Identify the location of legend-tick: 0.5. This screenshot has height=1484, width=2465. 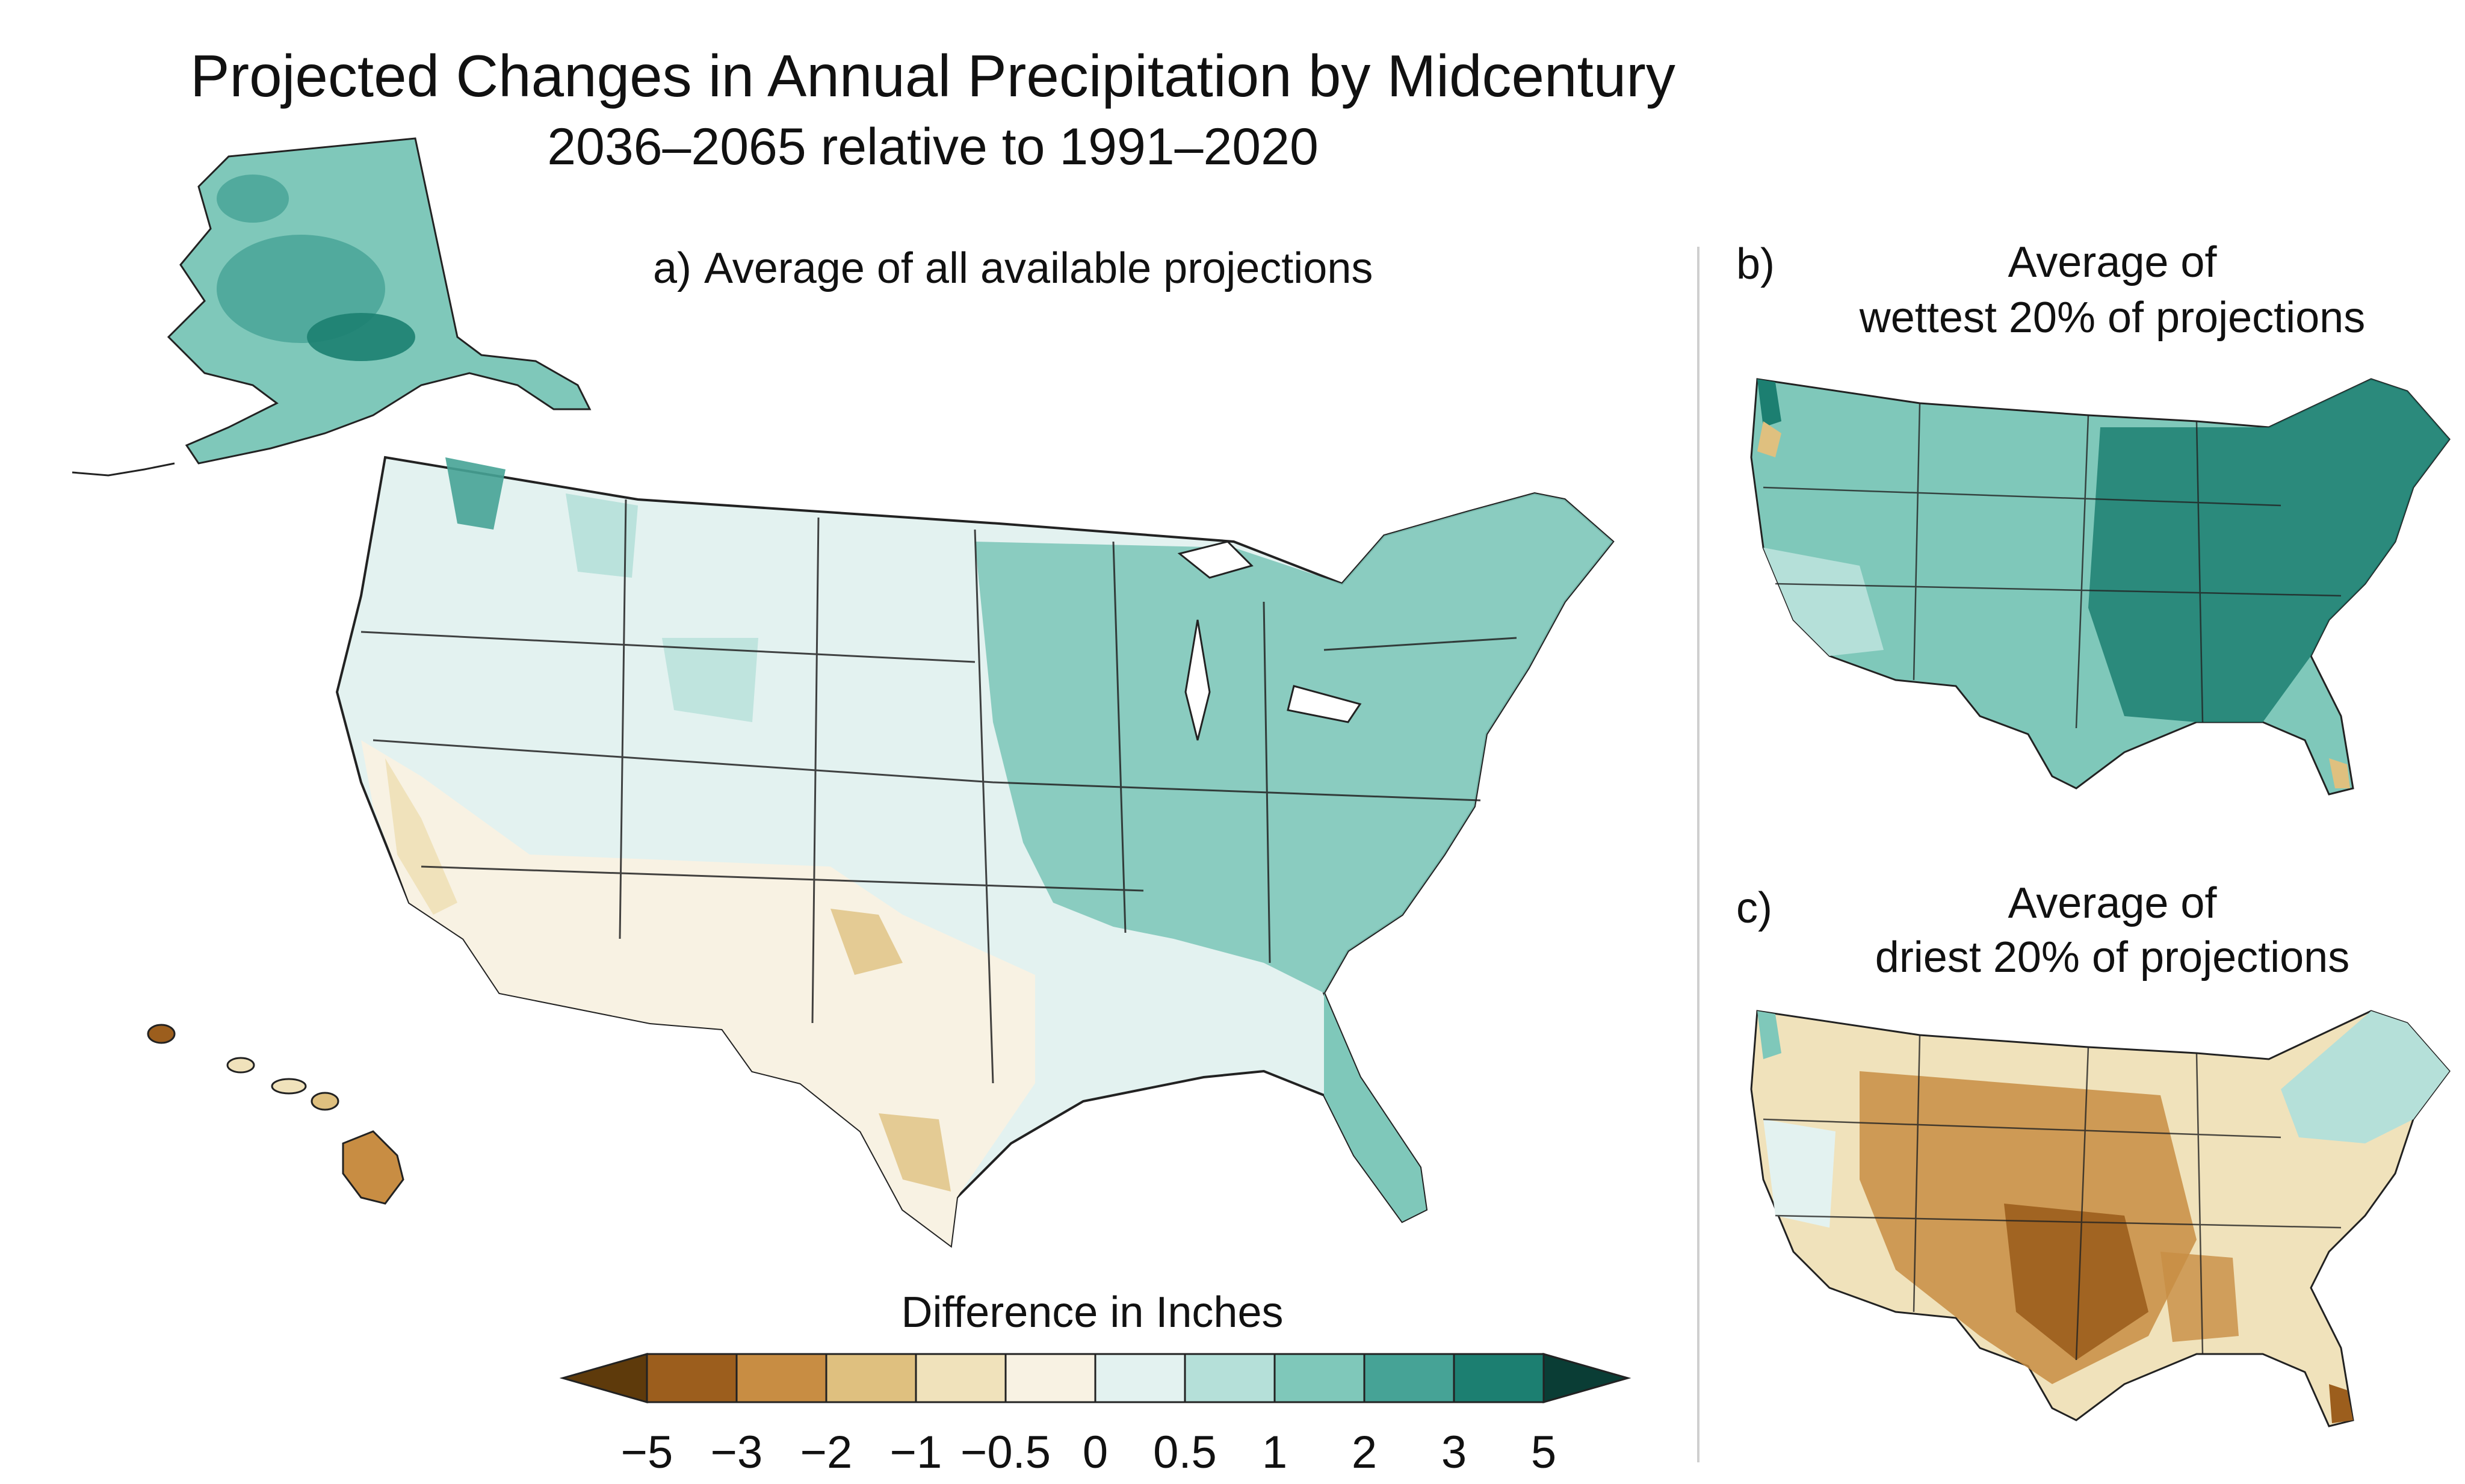
(1185, 1452).